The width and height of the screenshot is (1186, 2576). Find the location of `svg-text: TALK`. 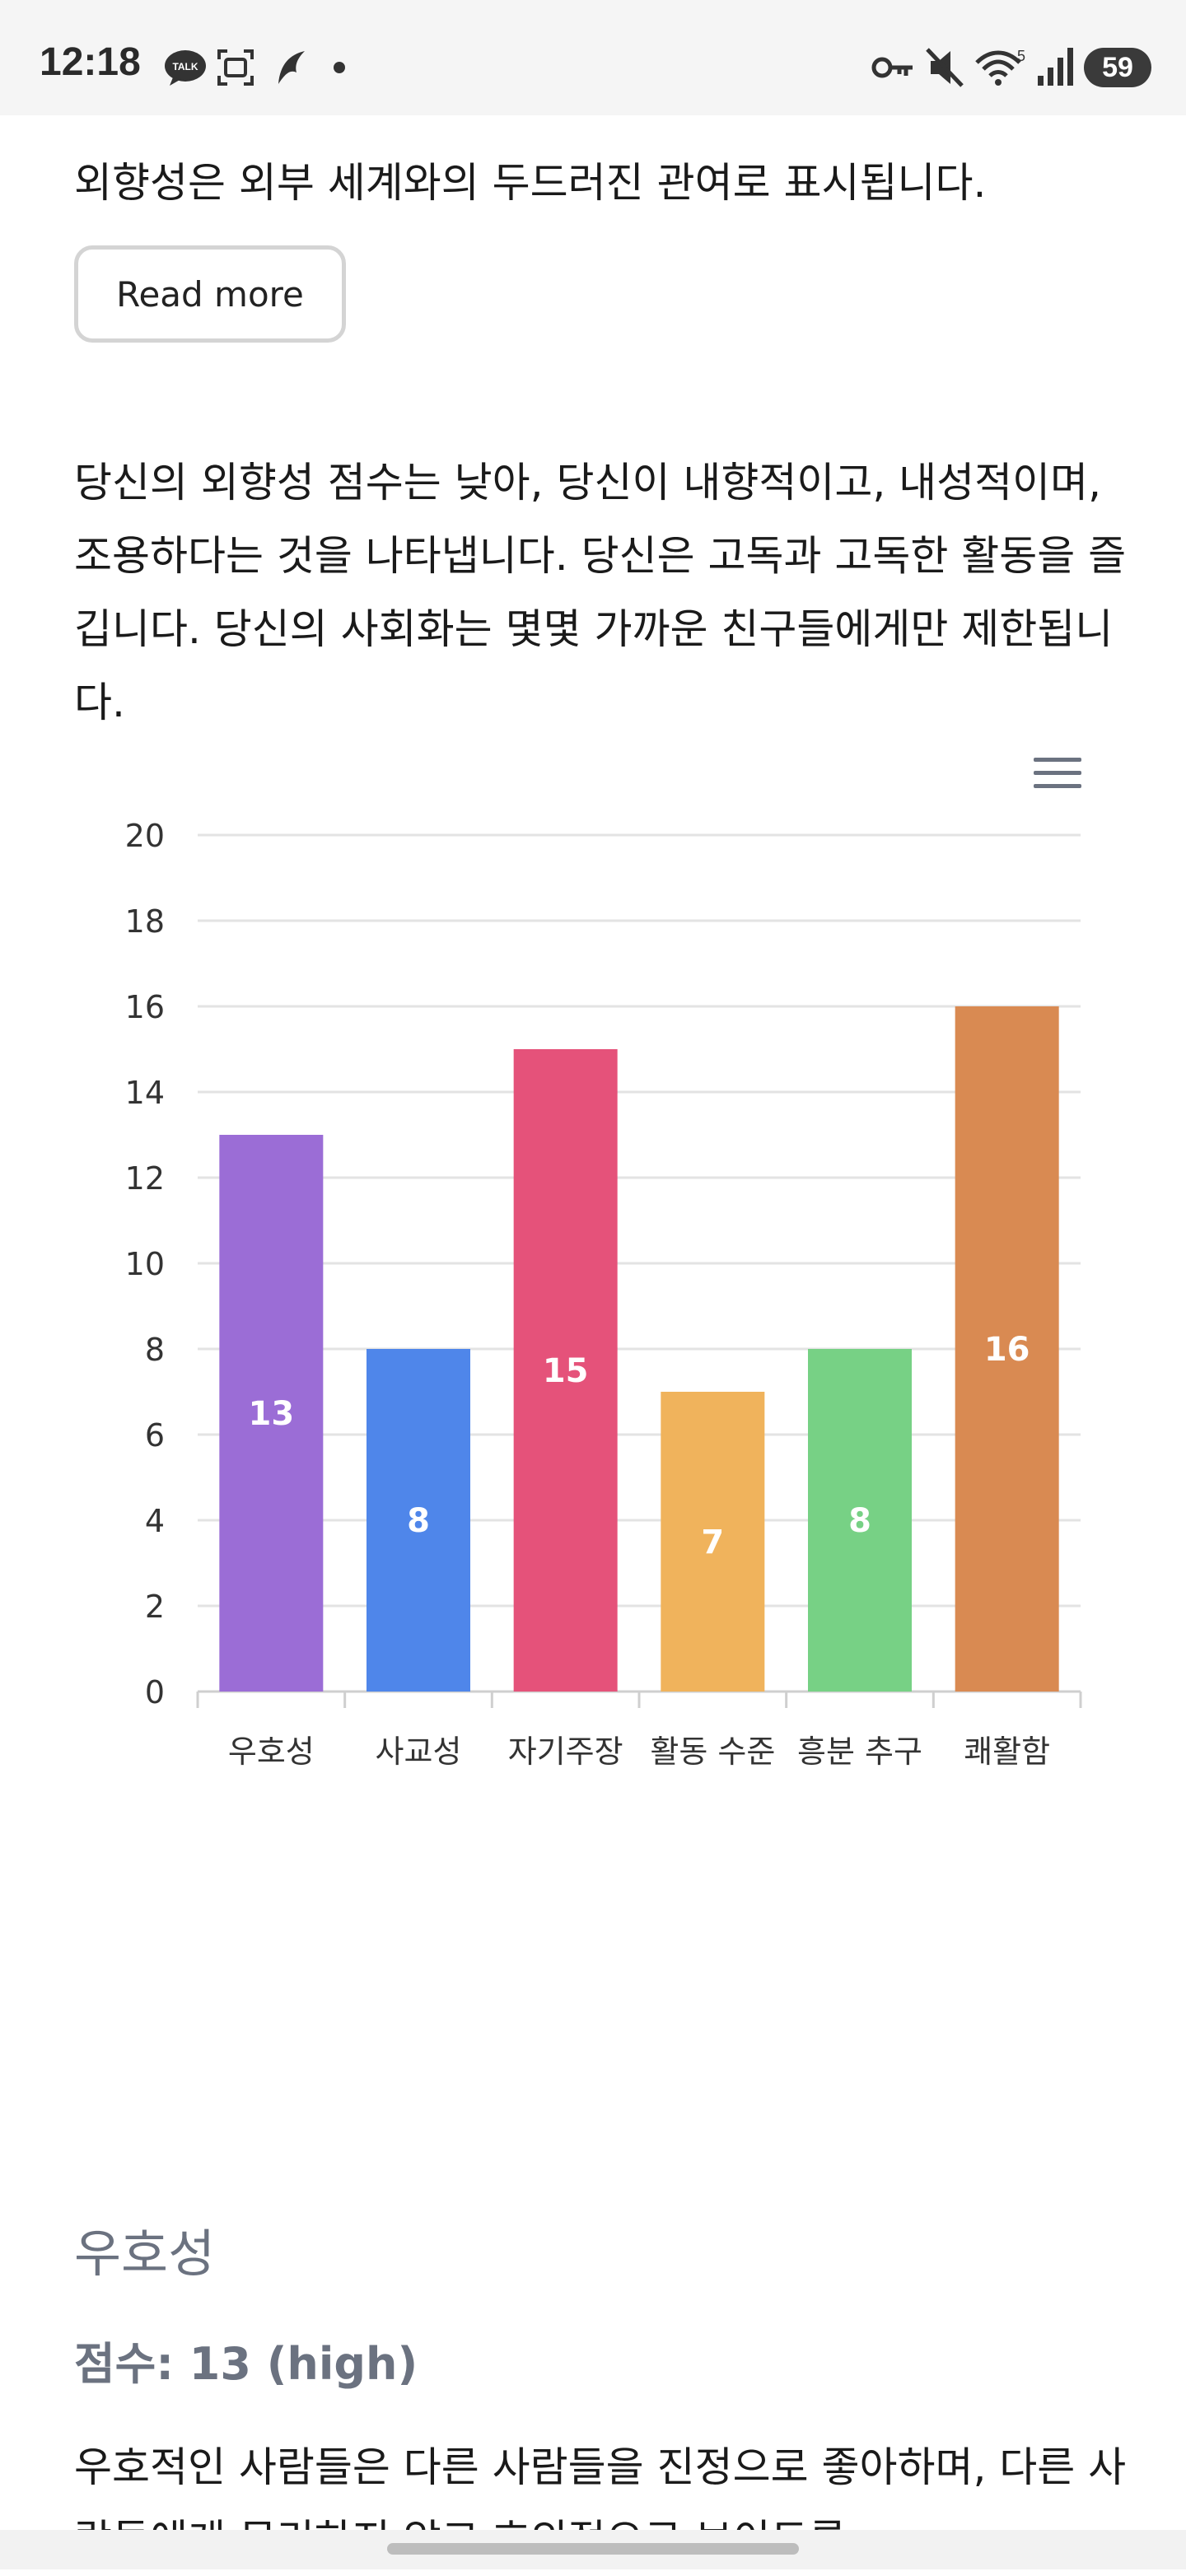

svg-text: TALK is located at coordinates (185, 66).